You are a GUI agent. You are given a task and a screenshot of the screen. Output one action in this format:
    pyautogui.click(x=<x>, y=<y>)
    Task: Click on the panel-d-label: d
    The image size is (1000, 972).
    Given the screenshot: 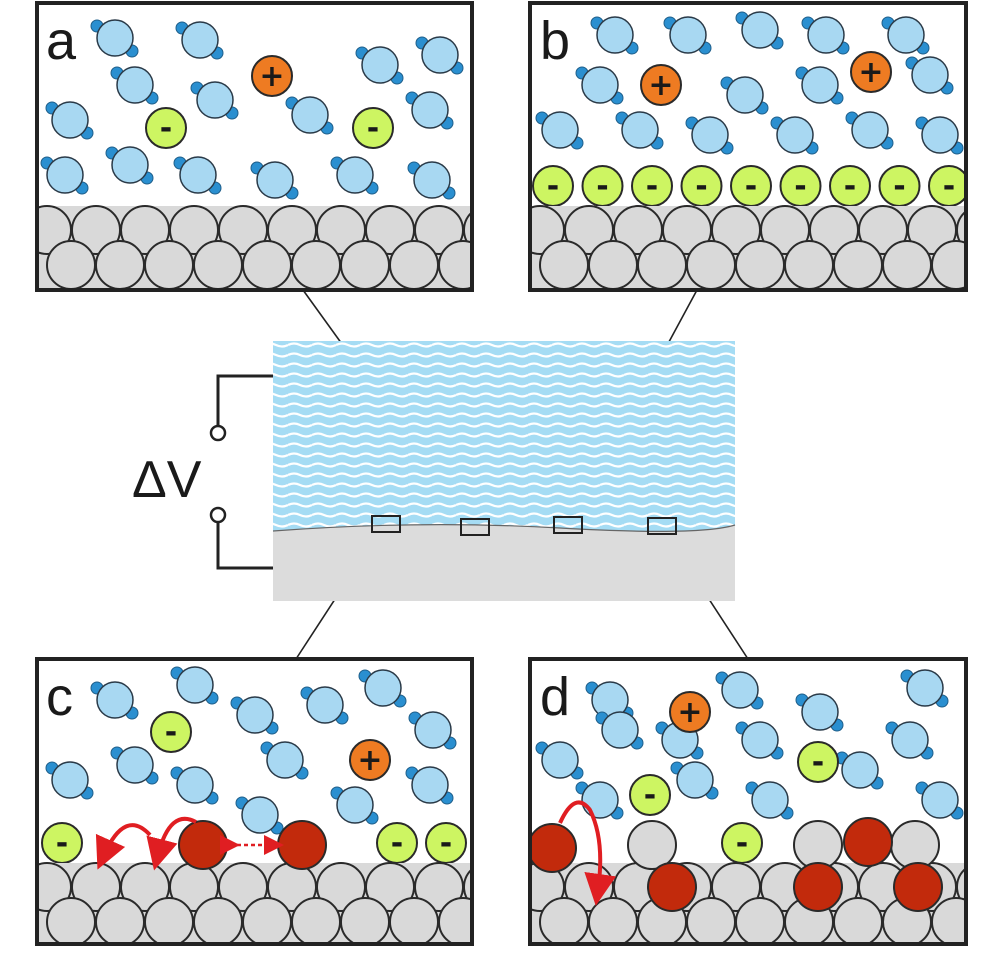 What is the action you would take?
    pyautogui.click(x=555, y=697)
    